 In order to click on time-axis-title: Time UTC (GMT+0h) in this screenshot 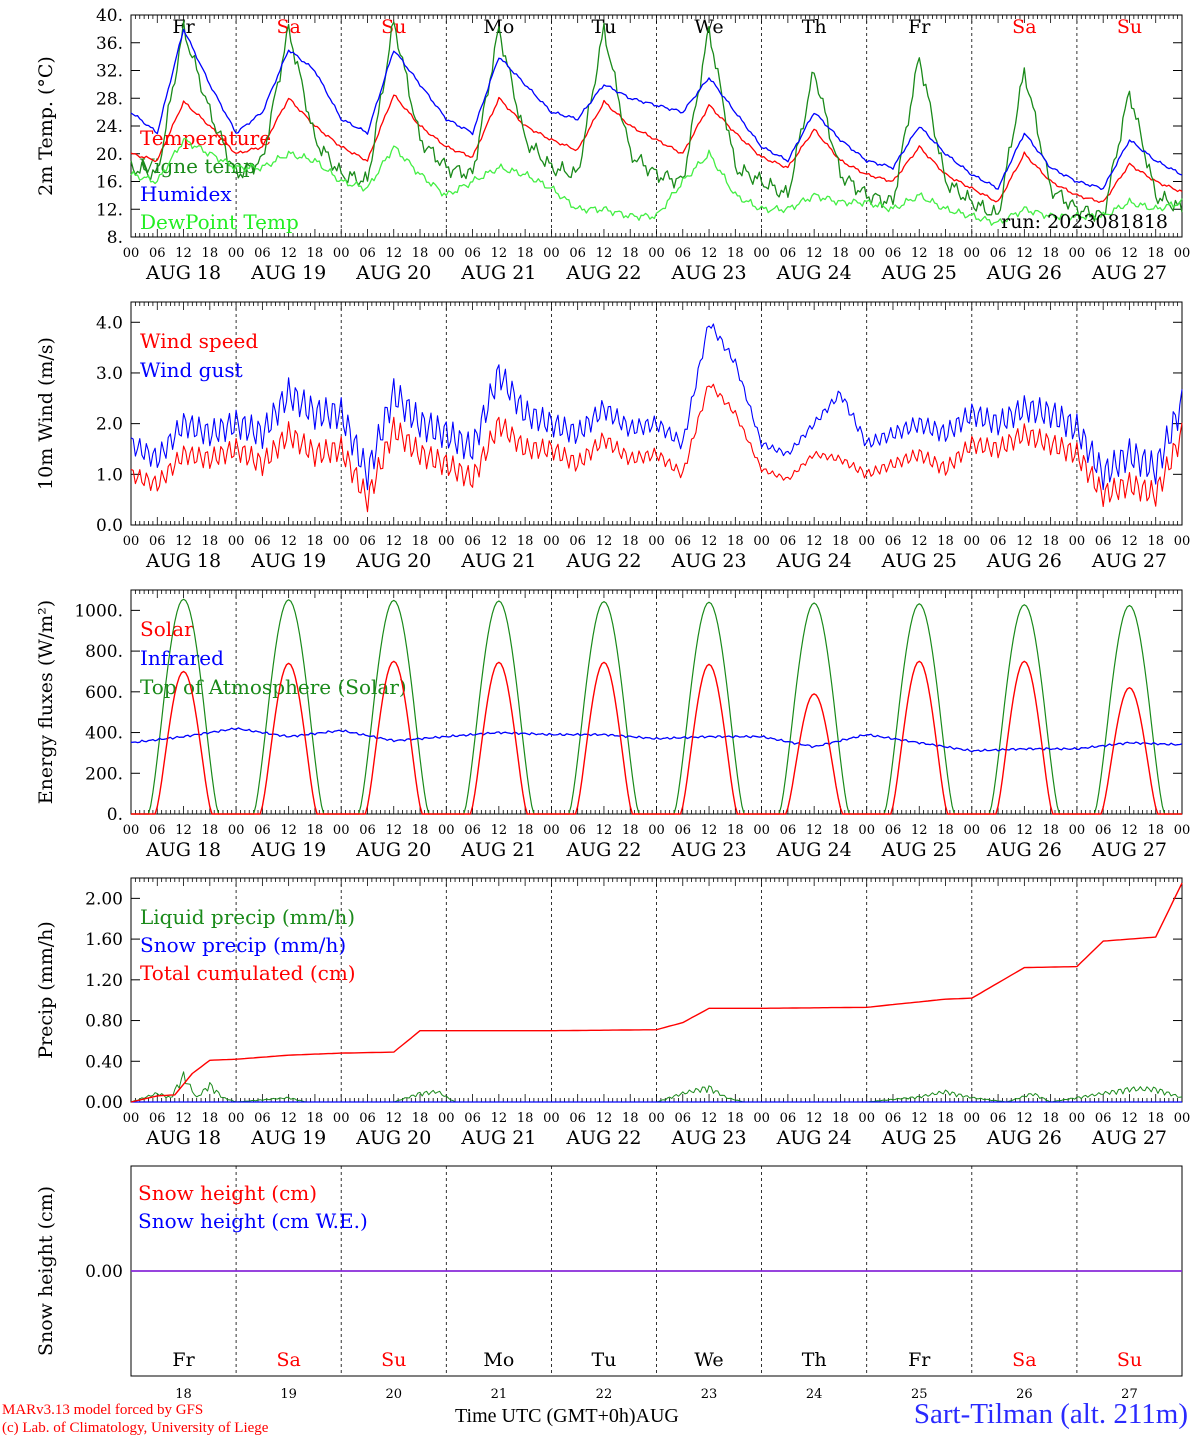, I will do `click(545, 1416)`.